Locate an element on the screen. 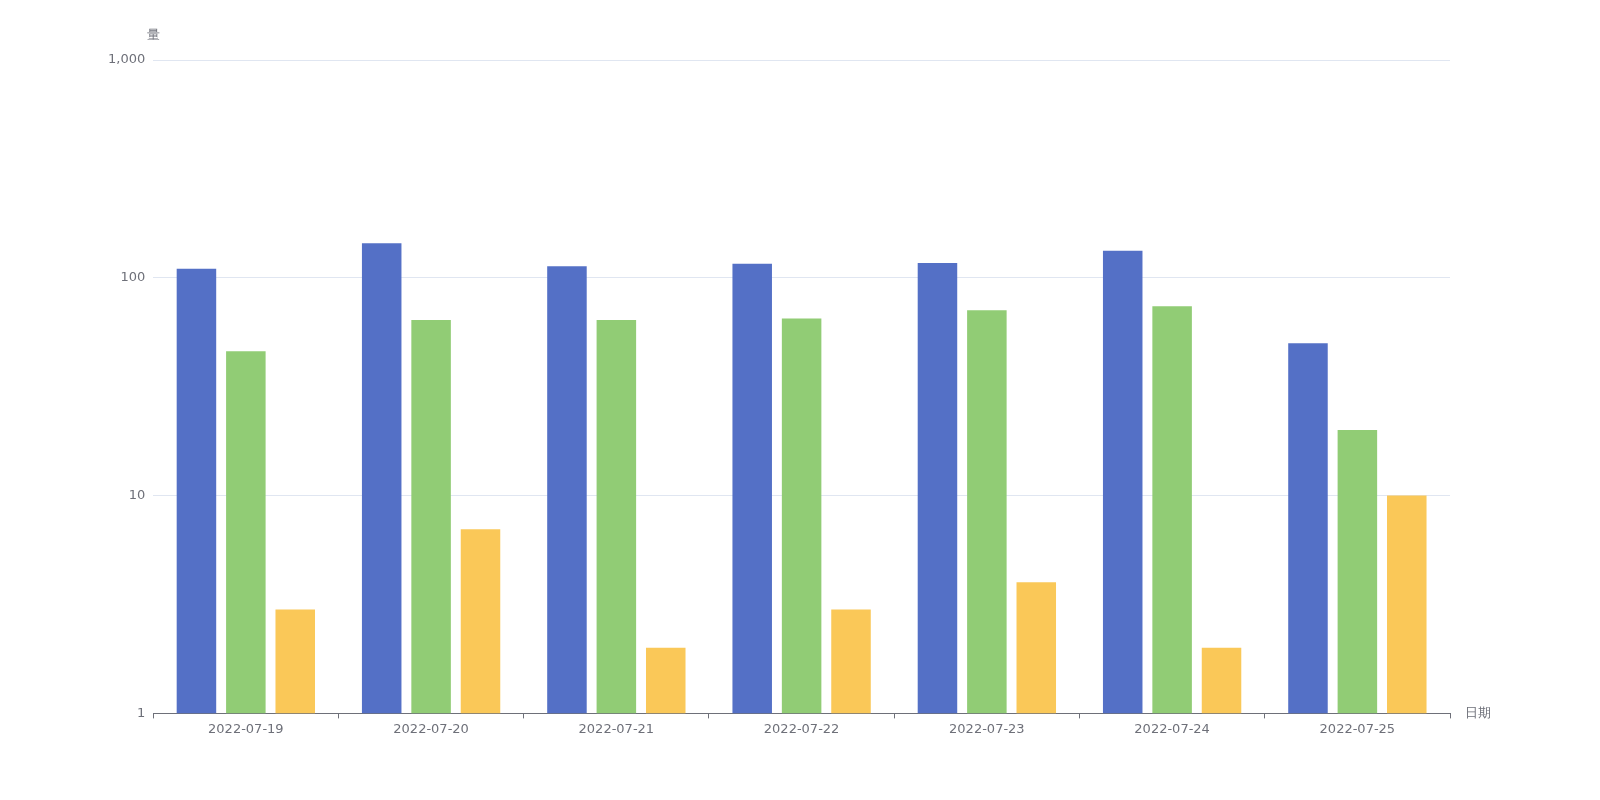 The image size is (1600, 800). x-tick-label: 2022-07-20 is located at coordinates (431, 728).